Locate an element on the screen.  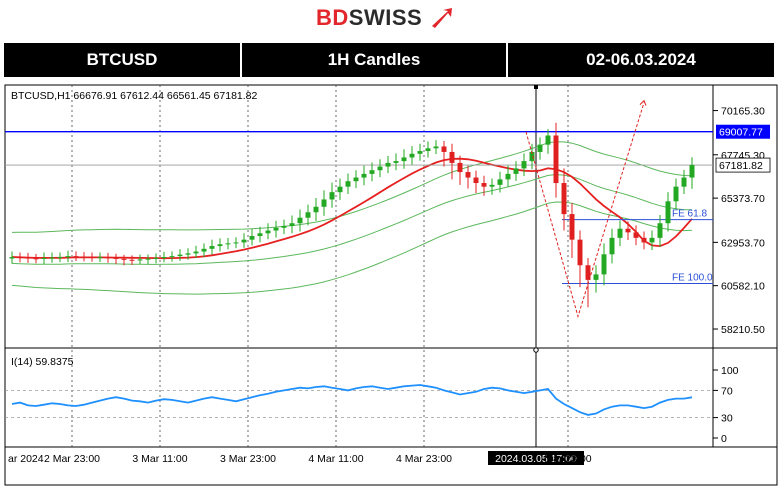
price-tick-label: 65373.70 is located at coordinates (743, 199).